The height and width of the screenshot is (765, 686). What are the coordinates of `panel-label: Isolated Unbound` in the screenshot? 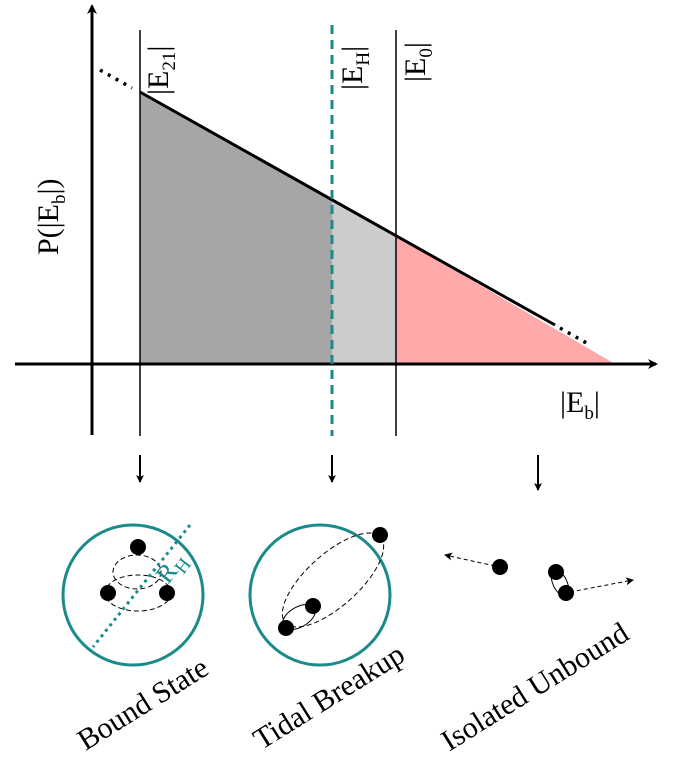 It's located at (534, 686).